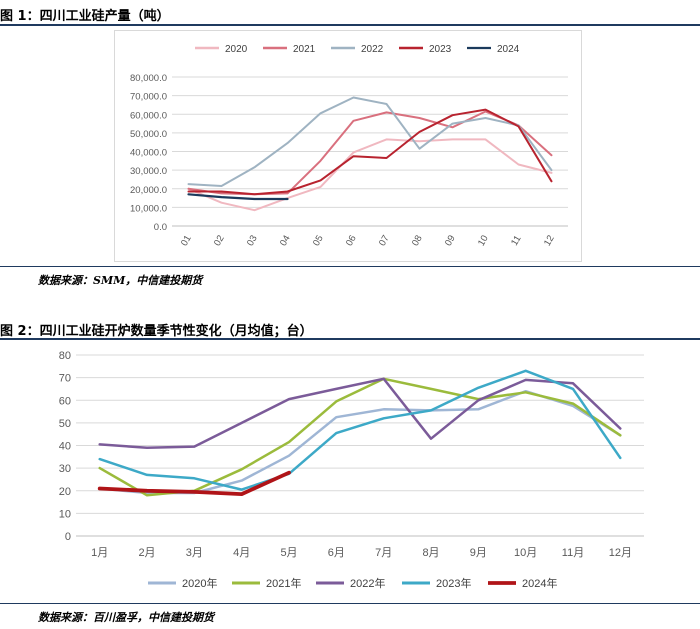  What do you see at coordinates (252, 240) in the screenshot?
I see `x-tick-label: 03` at bounding box center [252, 240].